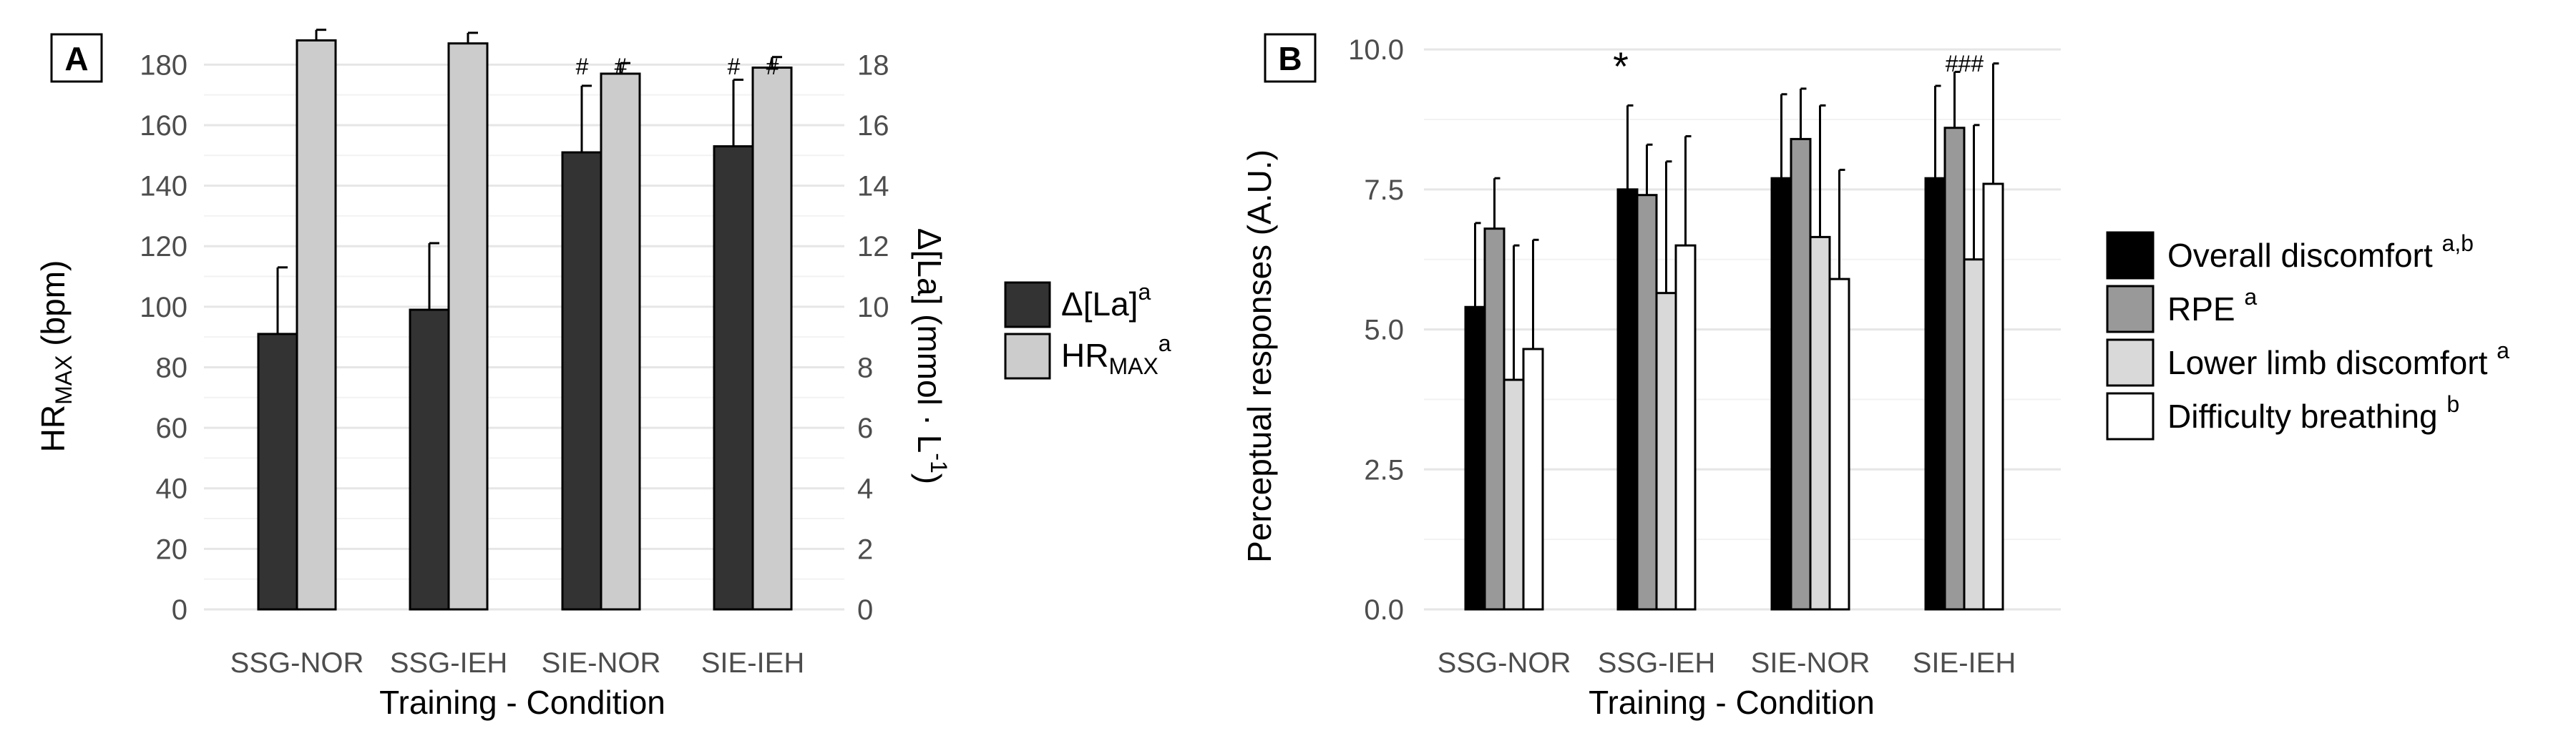  I want to click on panel-a-left-tick-label: 180, so click(163, 65).